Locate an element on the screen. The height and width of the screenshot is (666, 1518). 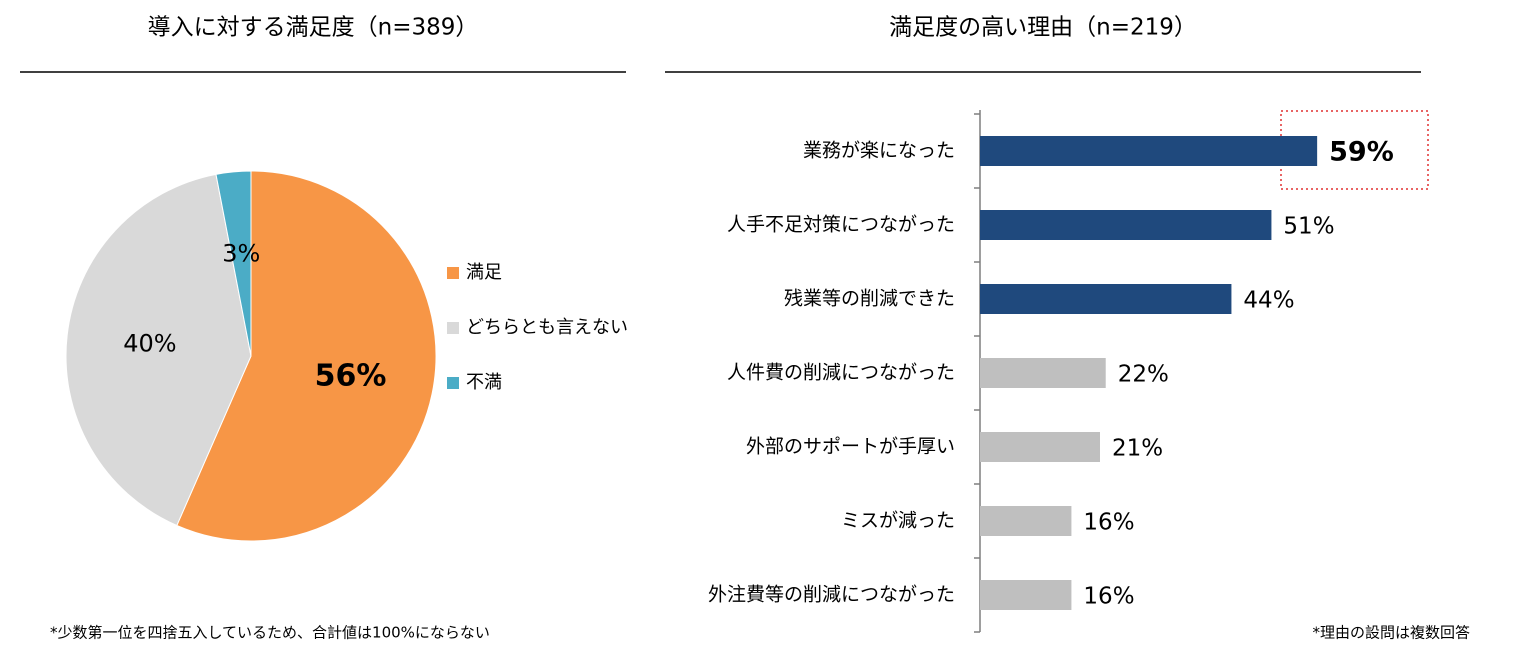
category-label: 人手不足対策につながった is located at coordinates (841, 225).